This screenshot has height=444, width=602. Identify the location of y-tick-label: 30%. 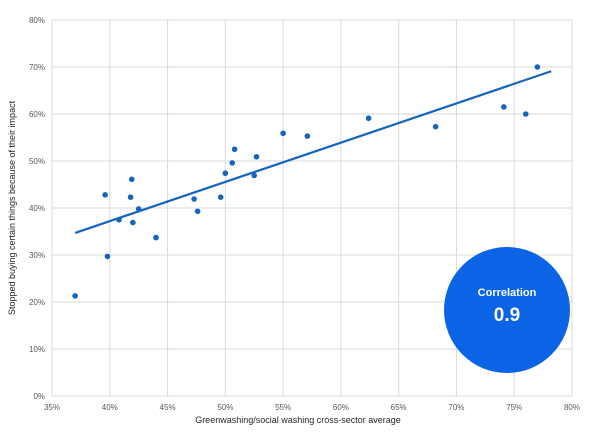
(37, 255).